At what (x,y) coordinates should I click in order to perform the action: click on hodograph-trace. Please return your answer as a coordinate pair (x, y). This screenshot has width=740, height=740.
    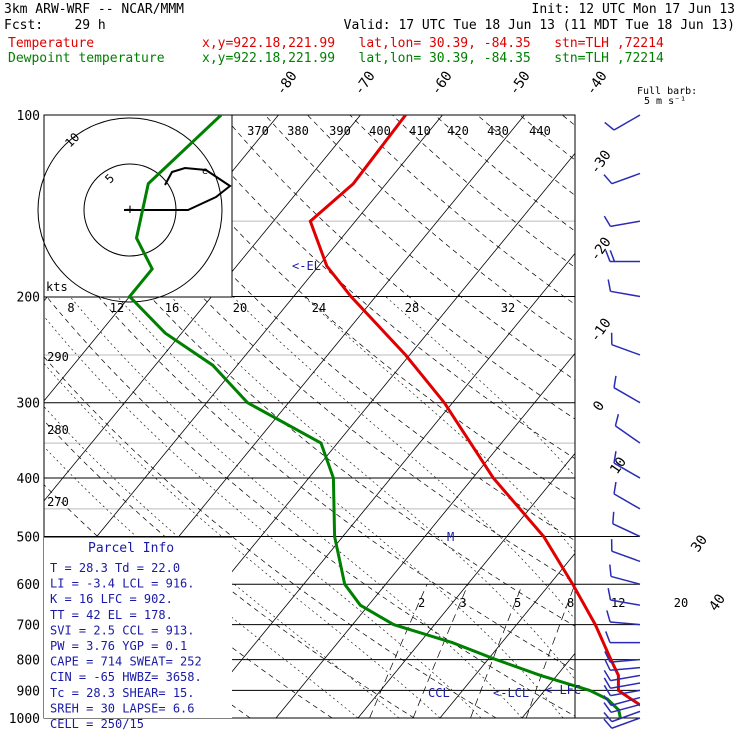
    Looking at the image, I should click on (178, 188).